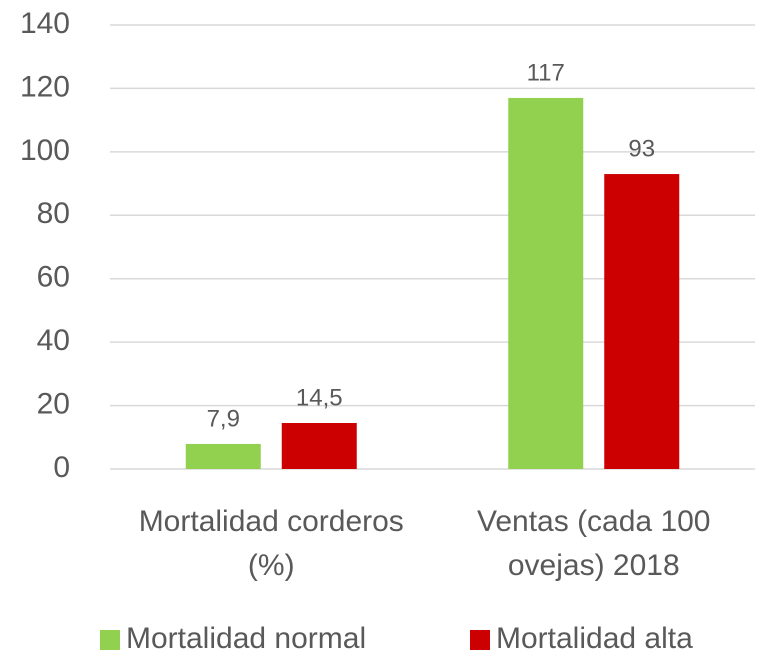  I want to click on legend-label: Mortalidad normal, so click(246, 638).